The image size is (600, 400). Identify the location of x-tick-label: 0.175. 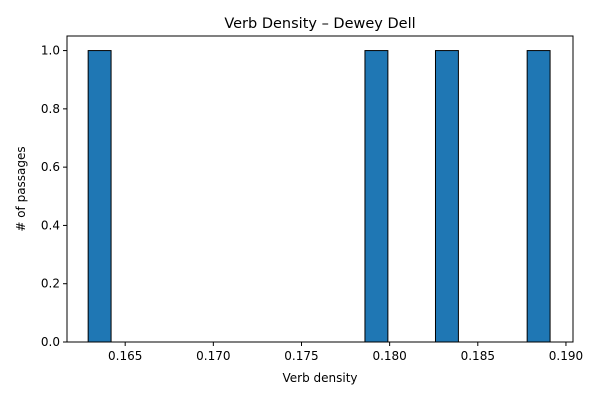
(301, 356).